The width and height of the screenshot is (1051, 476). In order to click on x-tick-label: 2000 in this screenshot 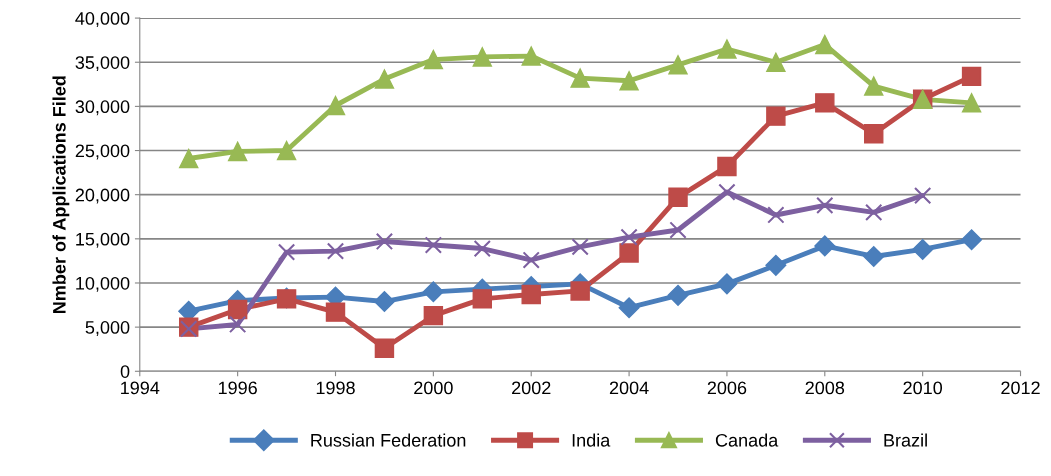, I will do `click(433, 388)`.